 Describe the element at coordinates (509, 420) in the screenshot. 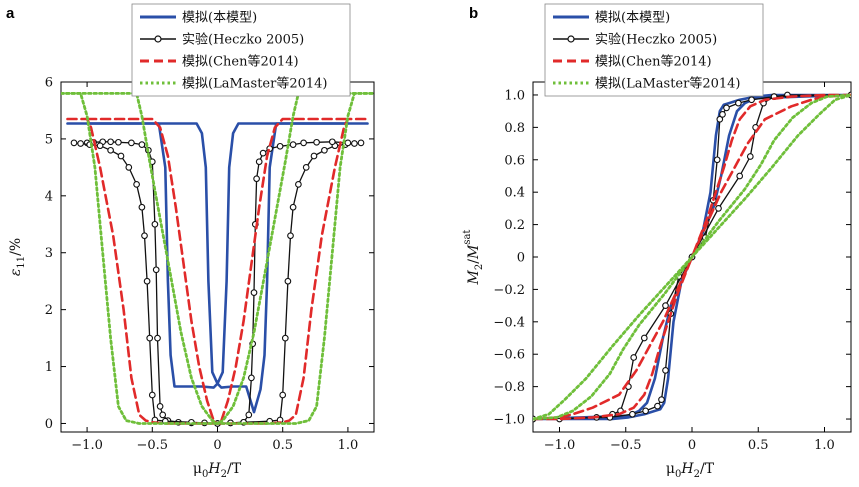

I see `panel-b-ytick-label: −1.0` at that location.